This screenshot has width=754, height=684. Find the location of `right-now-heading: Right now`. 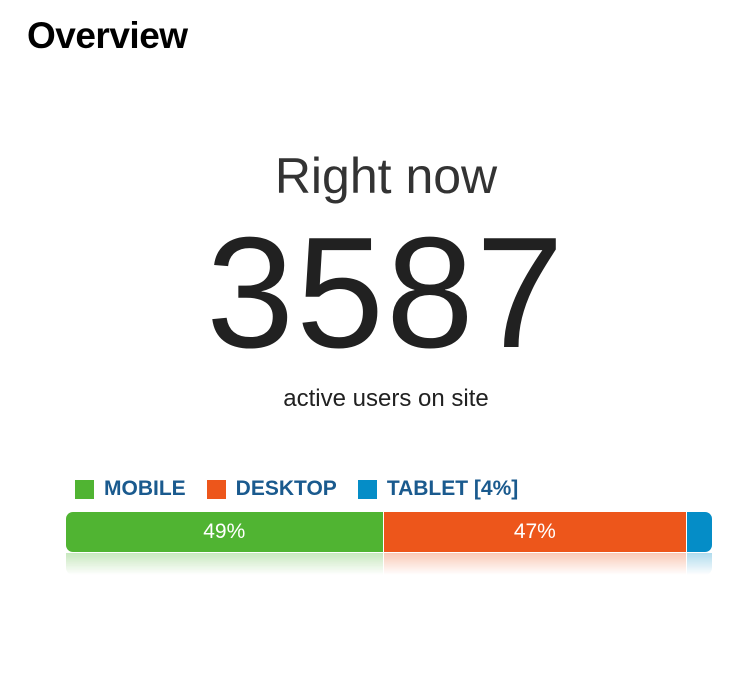

right-now-heading: Right now is located at coordinates (386, 176).